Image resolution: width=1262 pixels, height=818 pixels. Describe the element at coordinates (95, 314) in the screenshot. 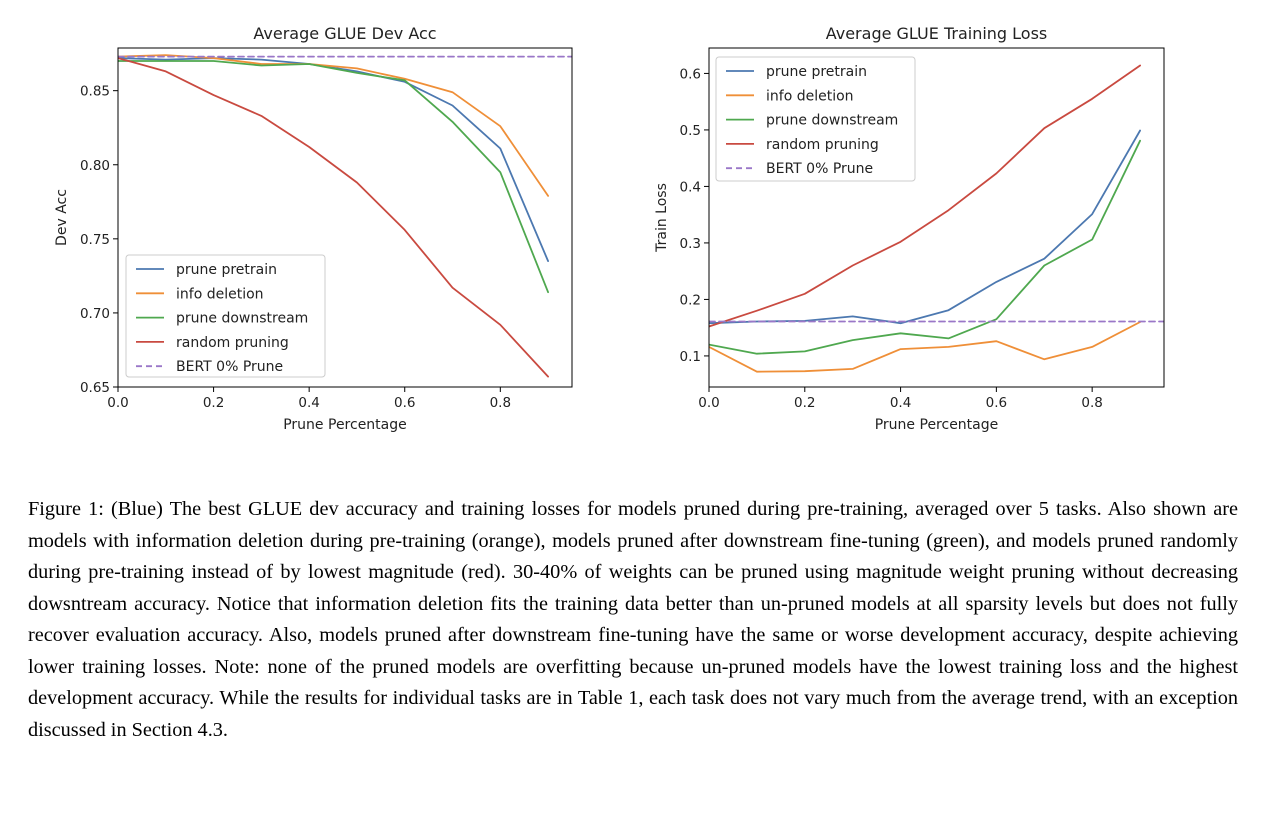

I see `y-tick-label: 0.70` at that location.